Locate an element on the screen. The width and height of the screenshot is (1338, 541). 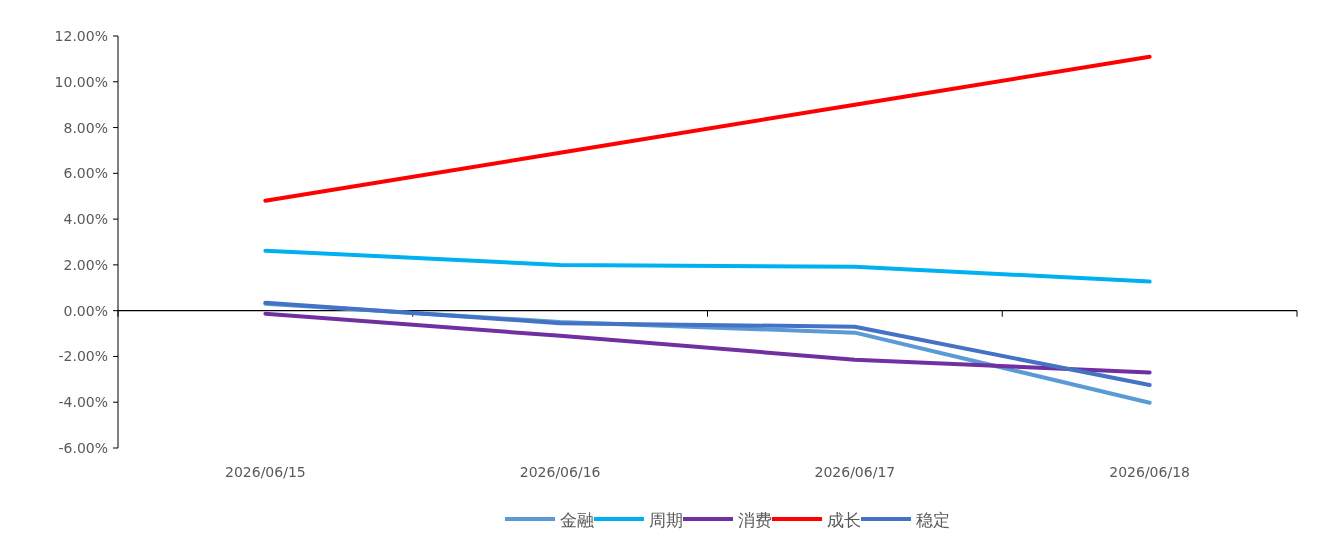
legend-label: 周期 is located at coordinates (666, 520).